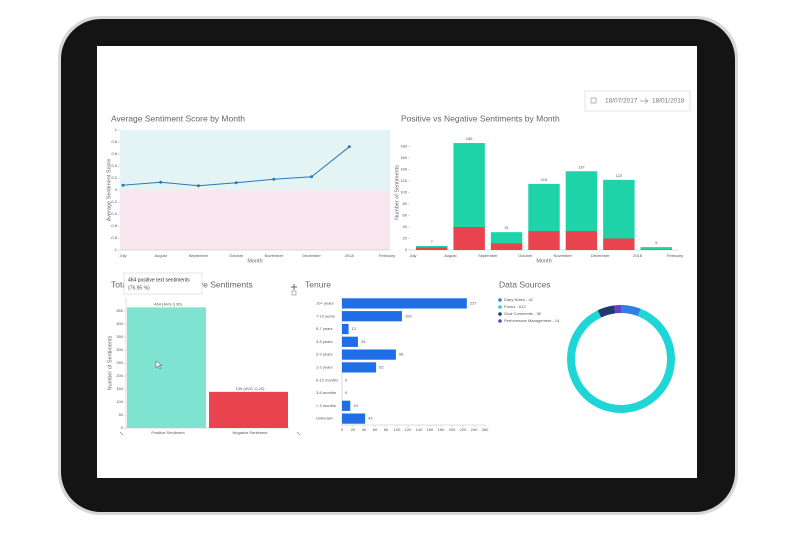 The image size is (800, 533). What do you see at coordinates (327, 379) in the screenshot?
I see `y-tick-label: 6-12 months` at bounding box center [327, 379].